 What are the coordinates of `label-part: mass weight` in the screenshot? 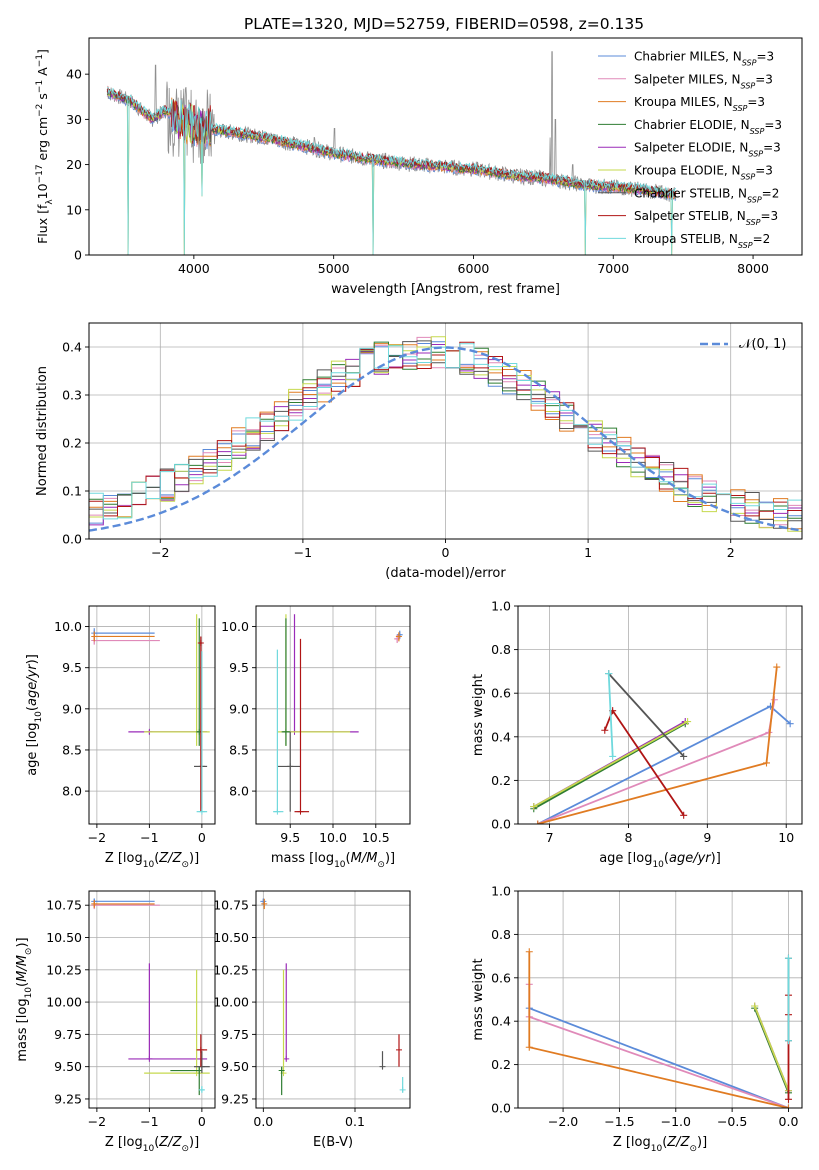 It's located at (478, 715).